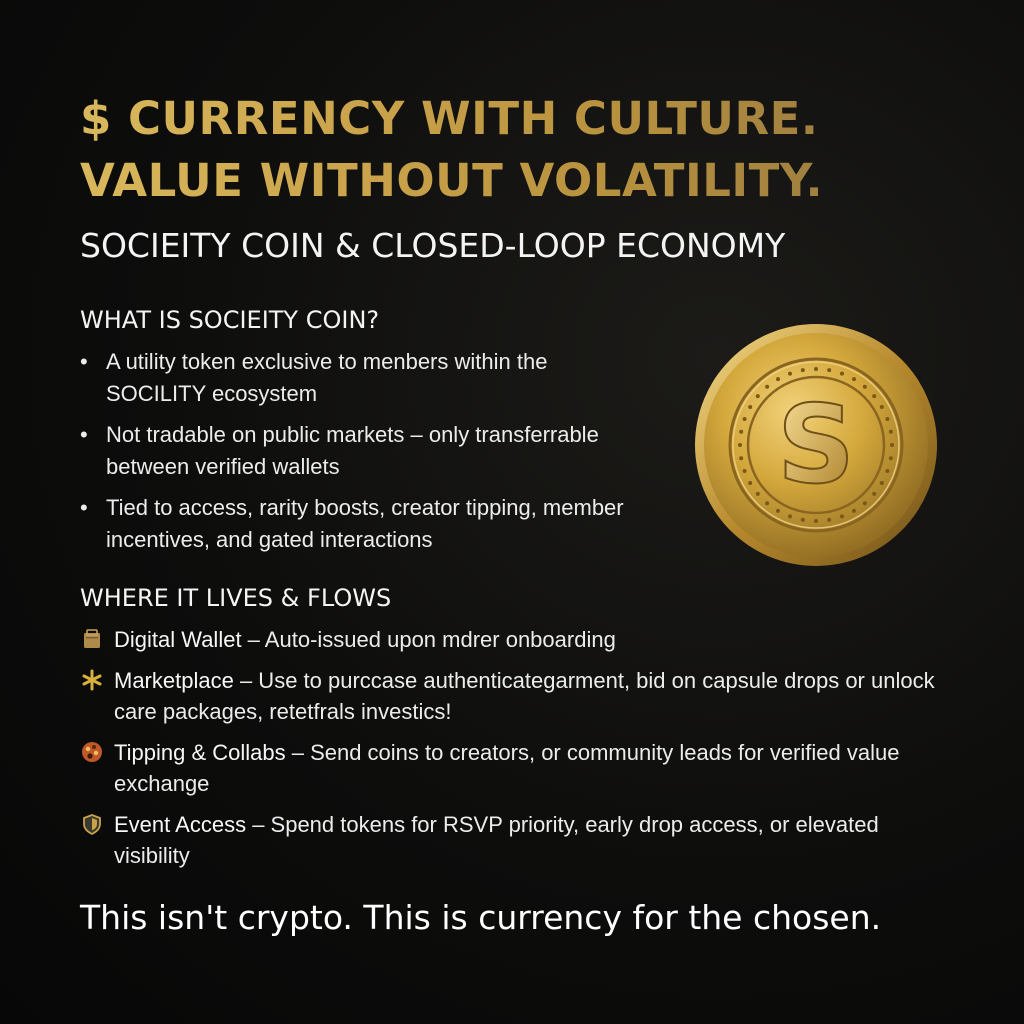  Describe the element at coordinates (178, 639) in the screenshot. I see `flow-name: Digital Wallet` at that location.